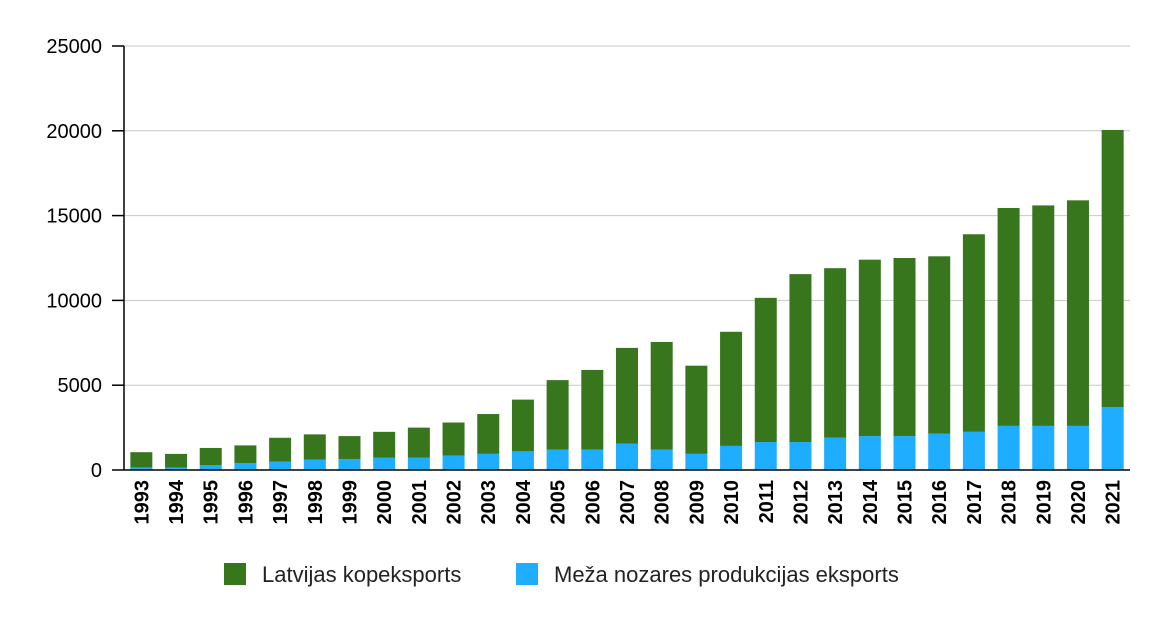 The image size is (1160, 620). Describe the element at coordinates (1112, 438) in the screenshot. I see `bar-forest-export-2021` at that location.